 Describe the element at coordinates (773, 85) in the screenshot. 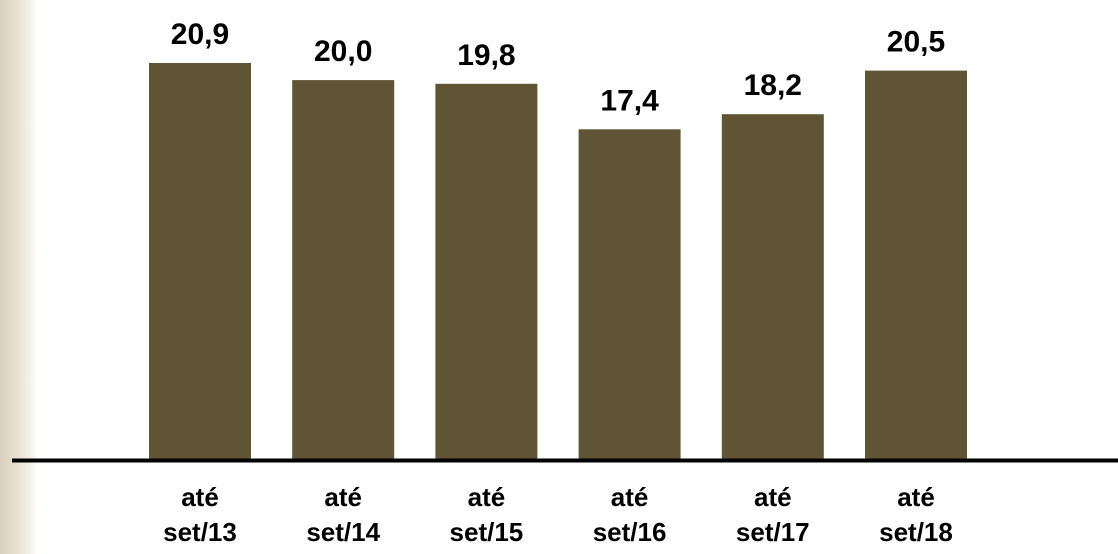

I see `data-label-5: 18,2` at that location.